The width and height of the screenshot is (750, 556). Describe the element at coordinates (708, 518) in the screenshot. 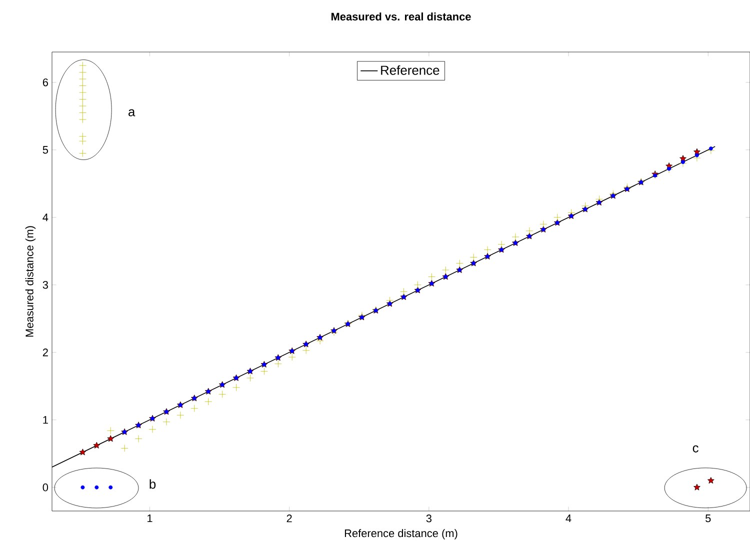

I see `x-tick-label: 5` at that location.